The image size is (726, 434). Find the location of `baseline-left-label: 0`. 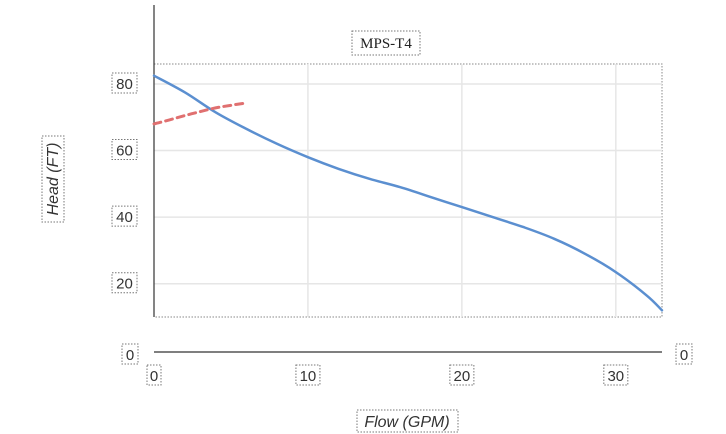

baseline-left-label: 0 is located at coordinates (130, 355).